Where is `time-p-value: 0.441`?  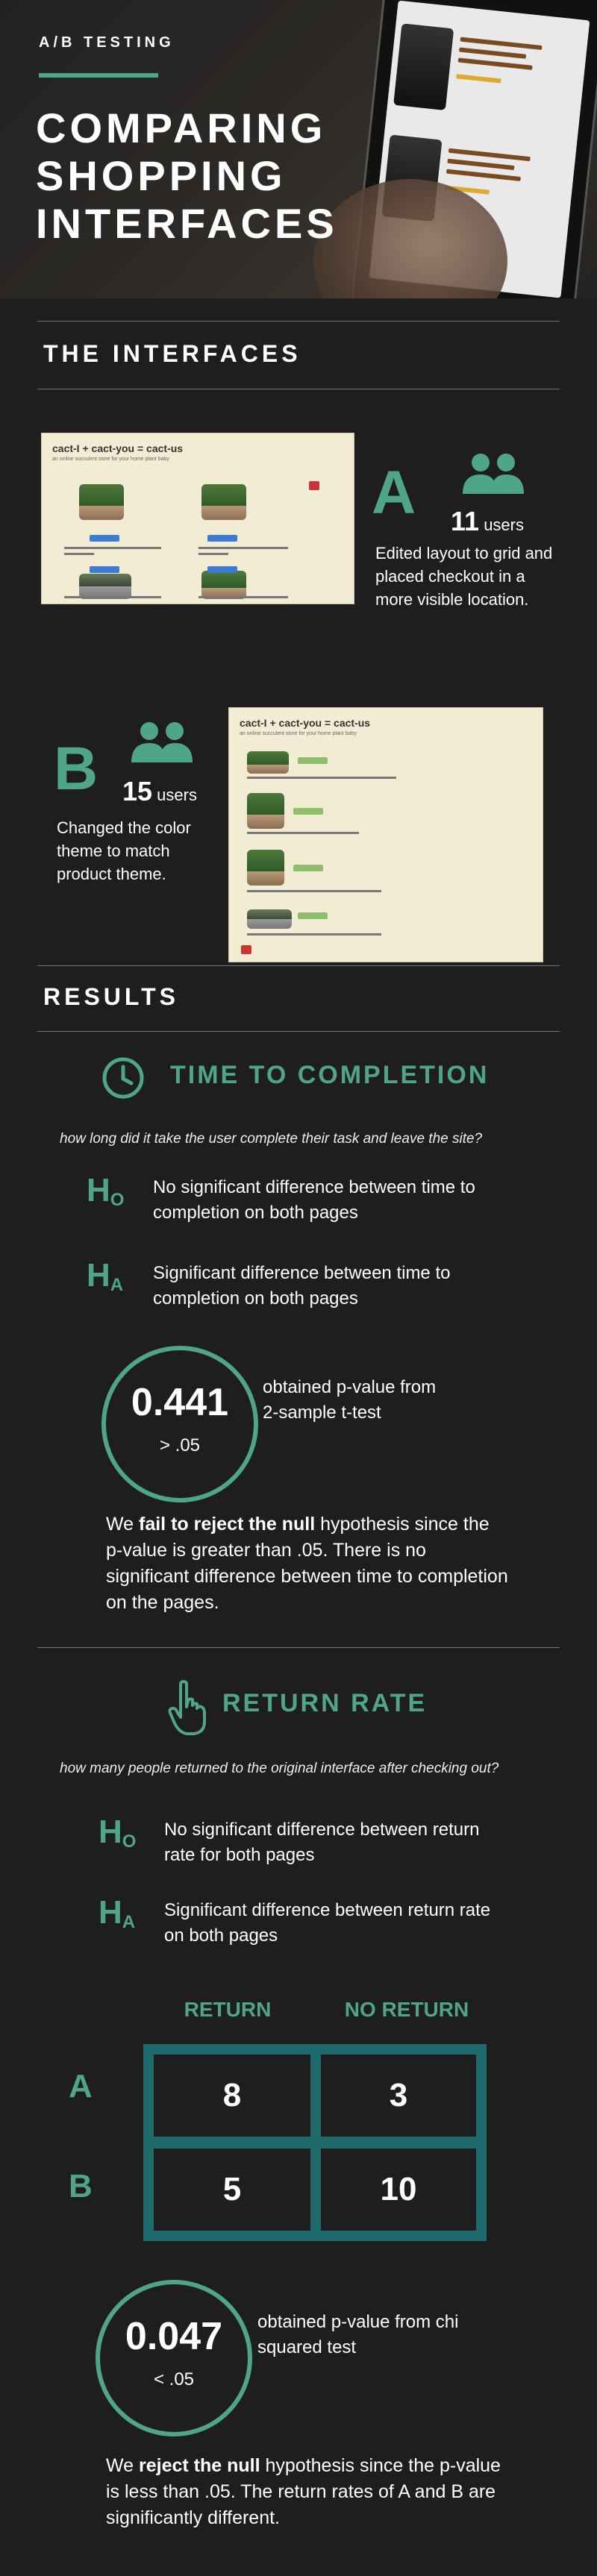
time-p-value: 0.441 is located at coordinates (180, 1402).